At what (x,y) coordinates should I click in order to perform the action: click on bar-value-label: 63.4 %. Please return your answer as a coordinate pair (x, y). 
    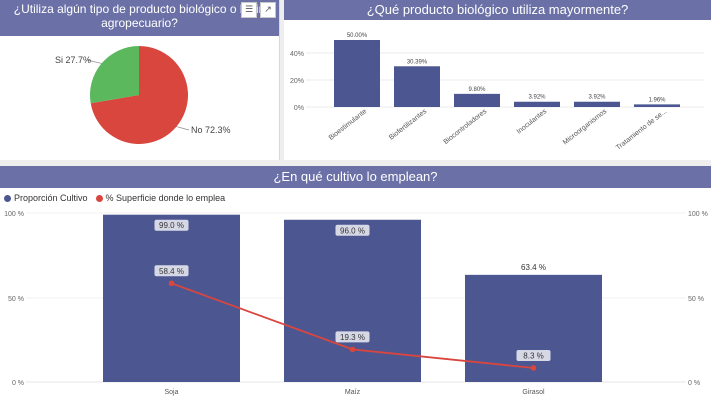
    Looking at the image, I should click on (533, 267).